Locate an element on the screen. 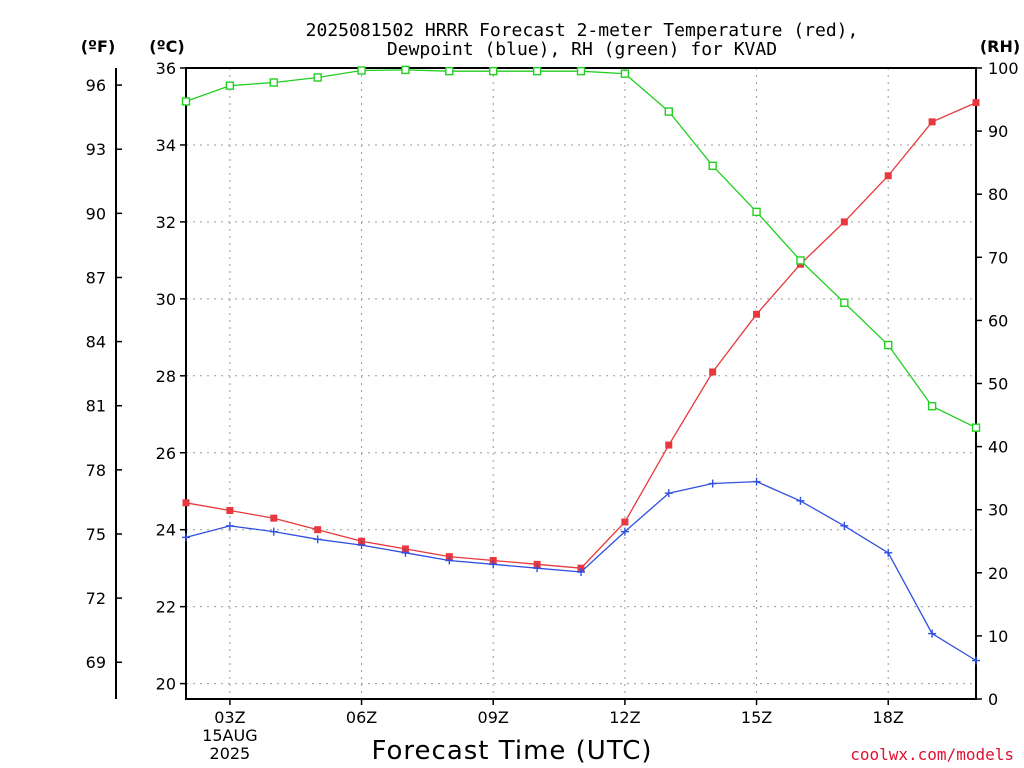 This screenshot has height=768, width=1024. fahrenheit-tick-label: 84 is located at coordinates (96, 342).